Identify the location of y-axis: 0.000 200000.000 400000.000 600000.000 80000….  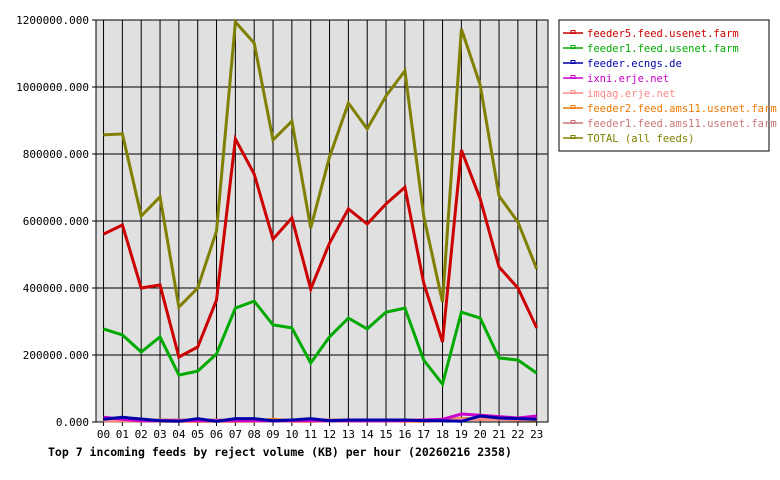
(56, 221).